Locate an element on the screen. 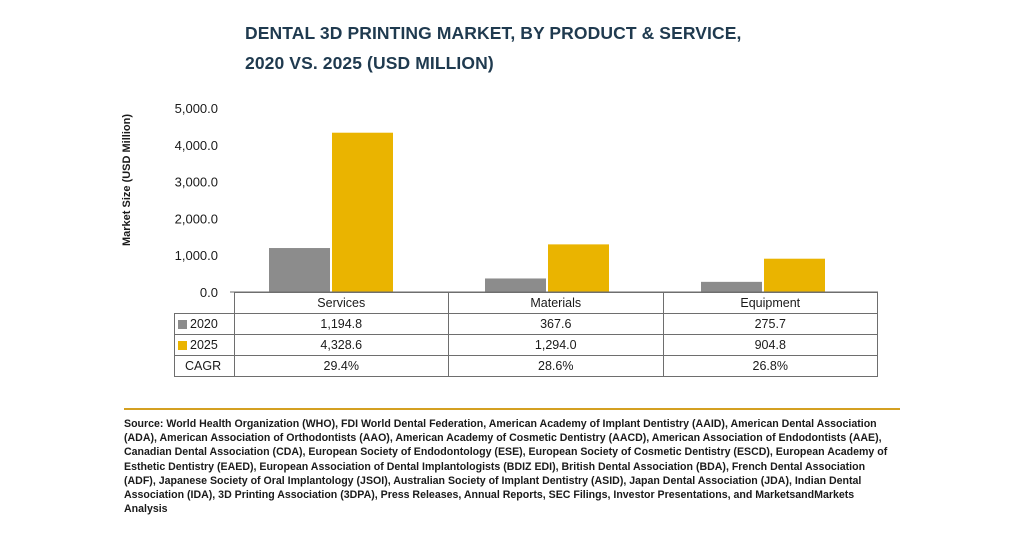 This screenshot has width=1024, height=555. title-line-2: 2020 VS. 2025 (USD MILLION) is located at coordinates (369, 63).